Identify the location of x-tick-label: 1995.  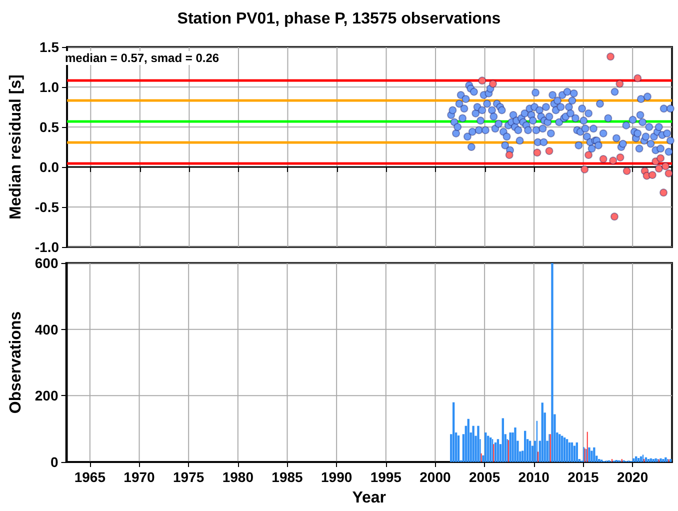
(386, 477).